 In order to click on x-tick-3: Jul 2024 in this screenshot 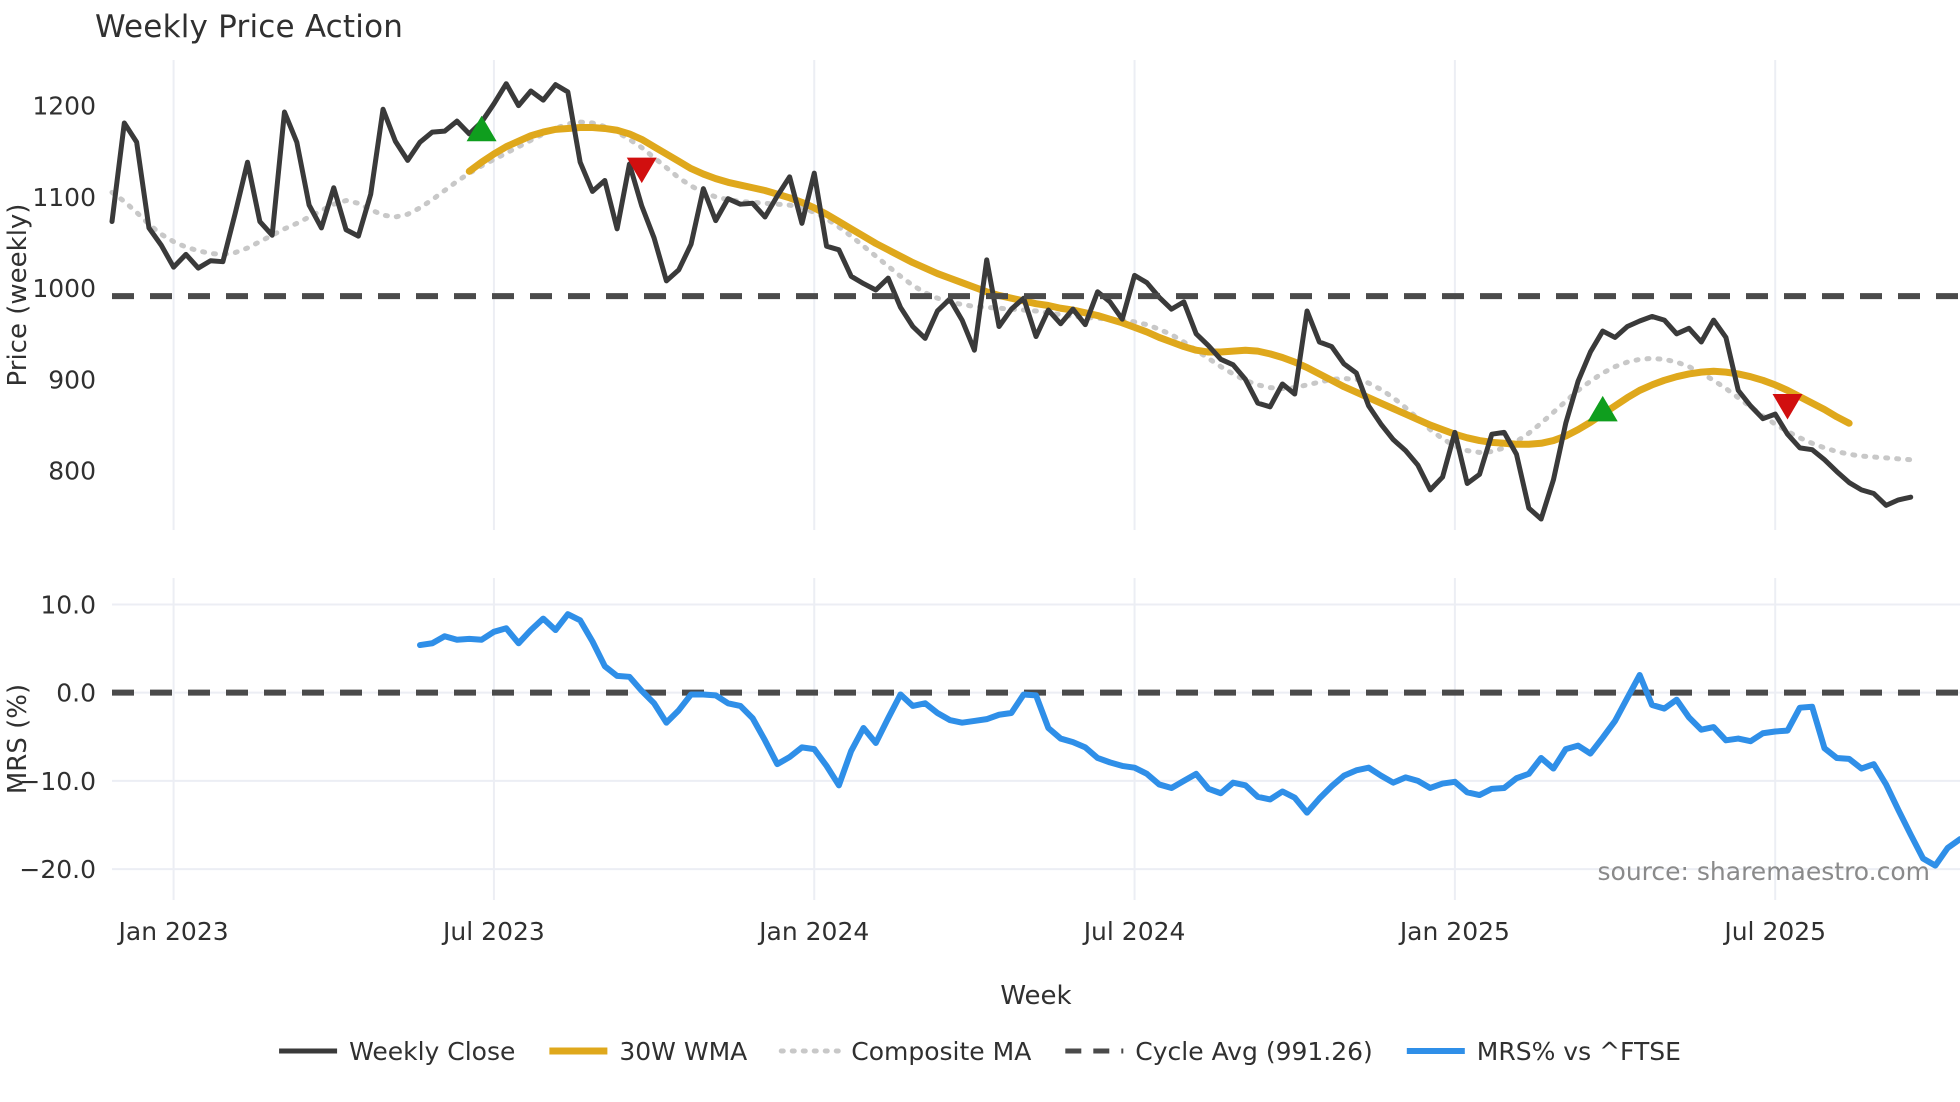, I will do `click(1134, 931)`.